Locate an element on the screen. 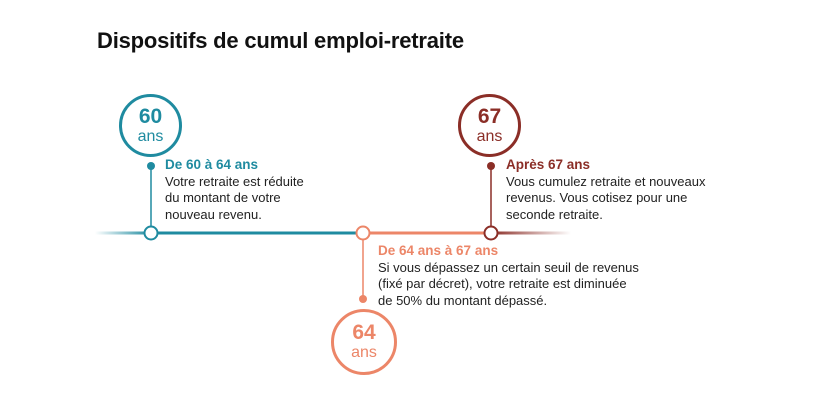 The height and width of the screenshot is (400, 820). milestone-heading: De 60 à 64 ans is located at coordinates (212, 164).